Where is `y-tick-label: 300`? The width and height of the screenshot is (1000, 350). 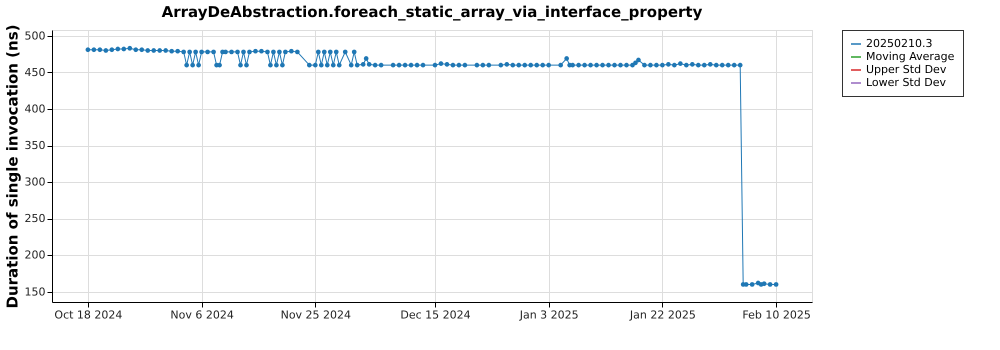
y-tick-label: 300 is located at coordinates (35, 182).